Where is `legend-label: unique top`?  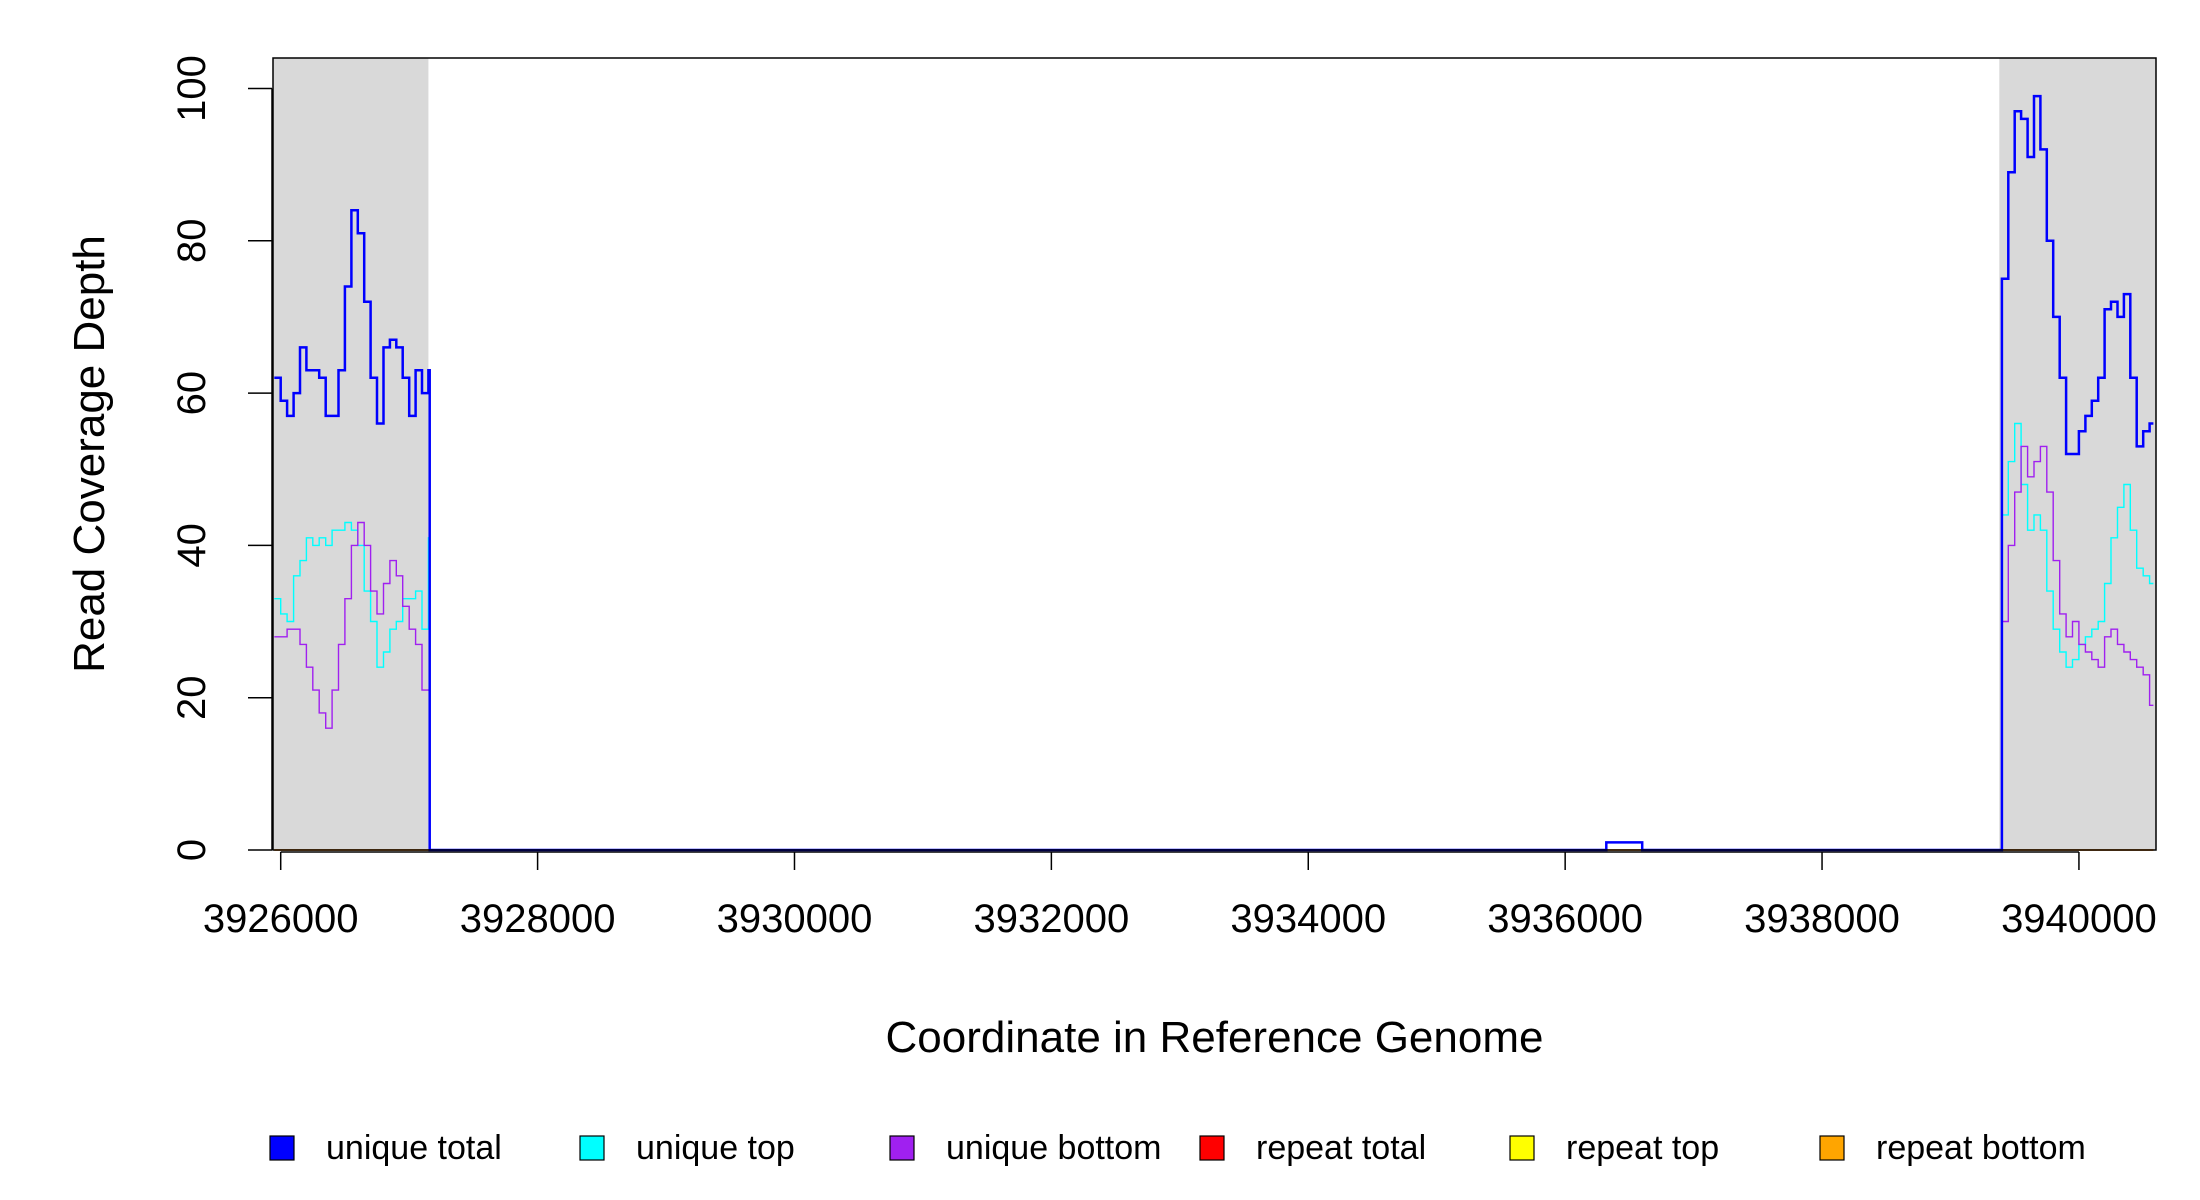 legend-label: unique top is located at coordinates (715, 1148).